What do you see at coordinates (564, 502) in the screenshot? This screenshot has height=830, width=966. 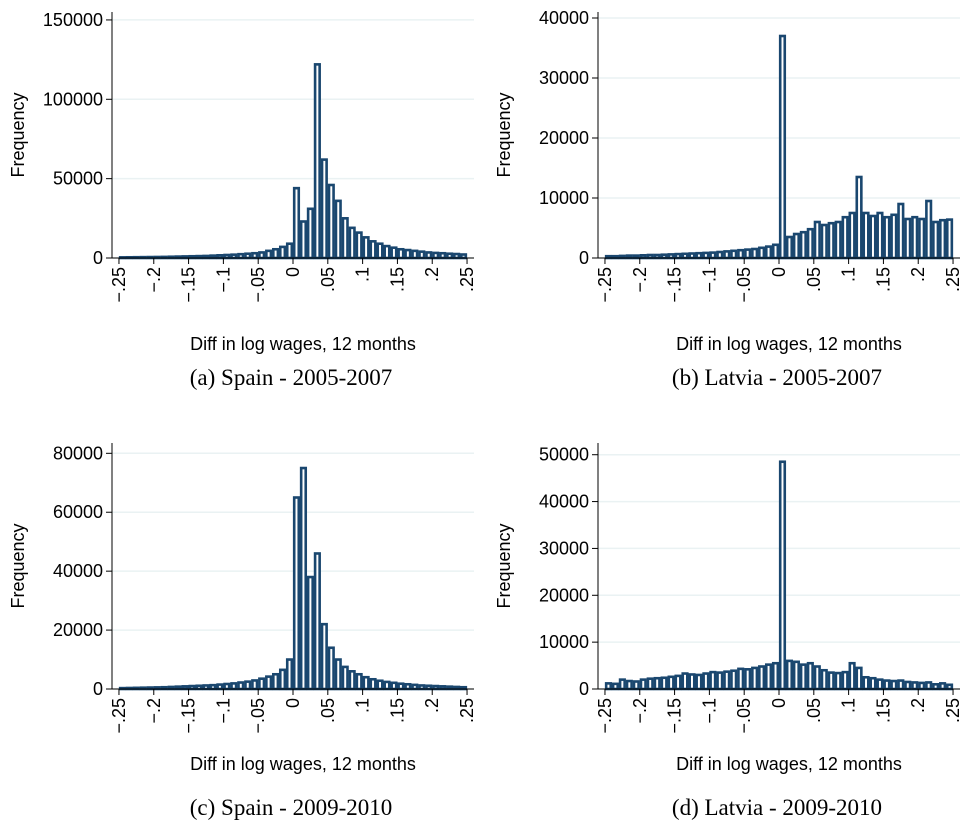 I see `y-tick-label: 40000` at bounding box center [564, 502].